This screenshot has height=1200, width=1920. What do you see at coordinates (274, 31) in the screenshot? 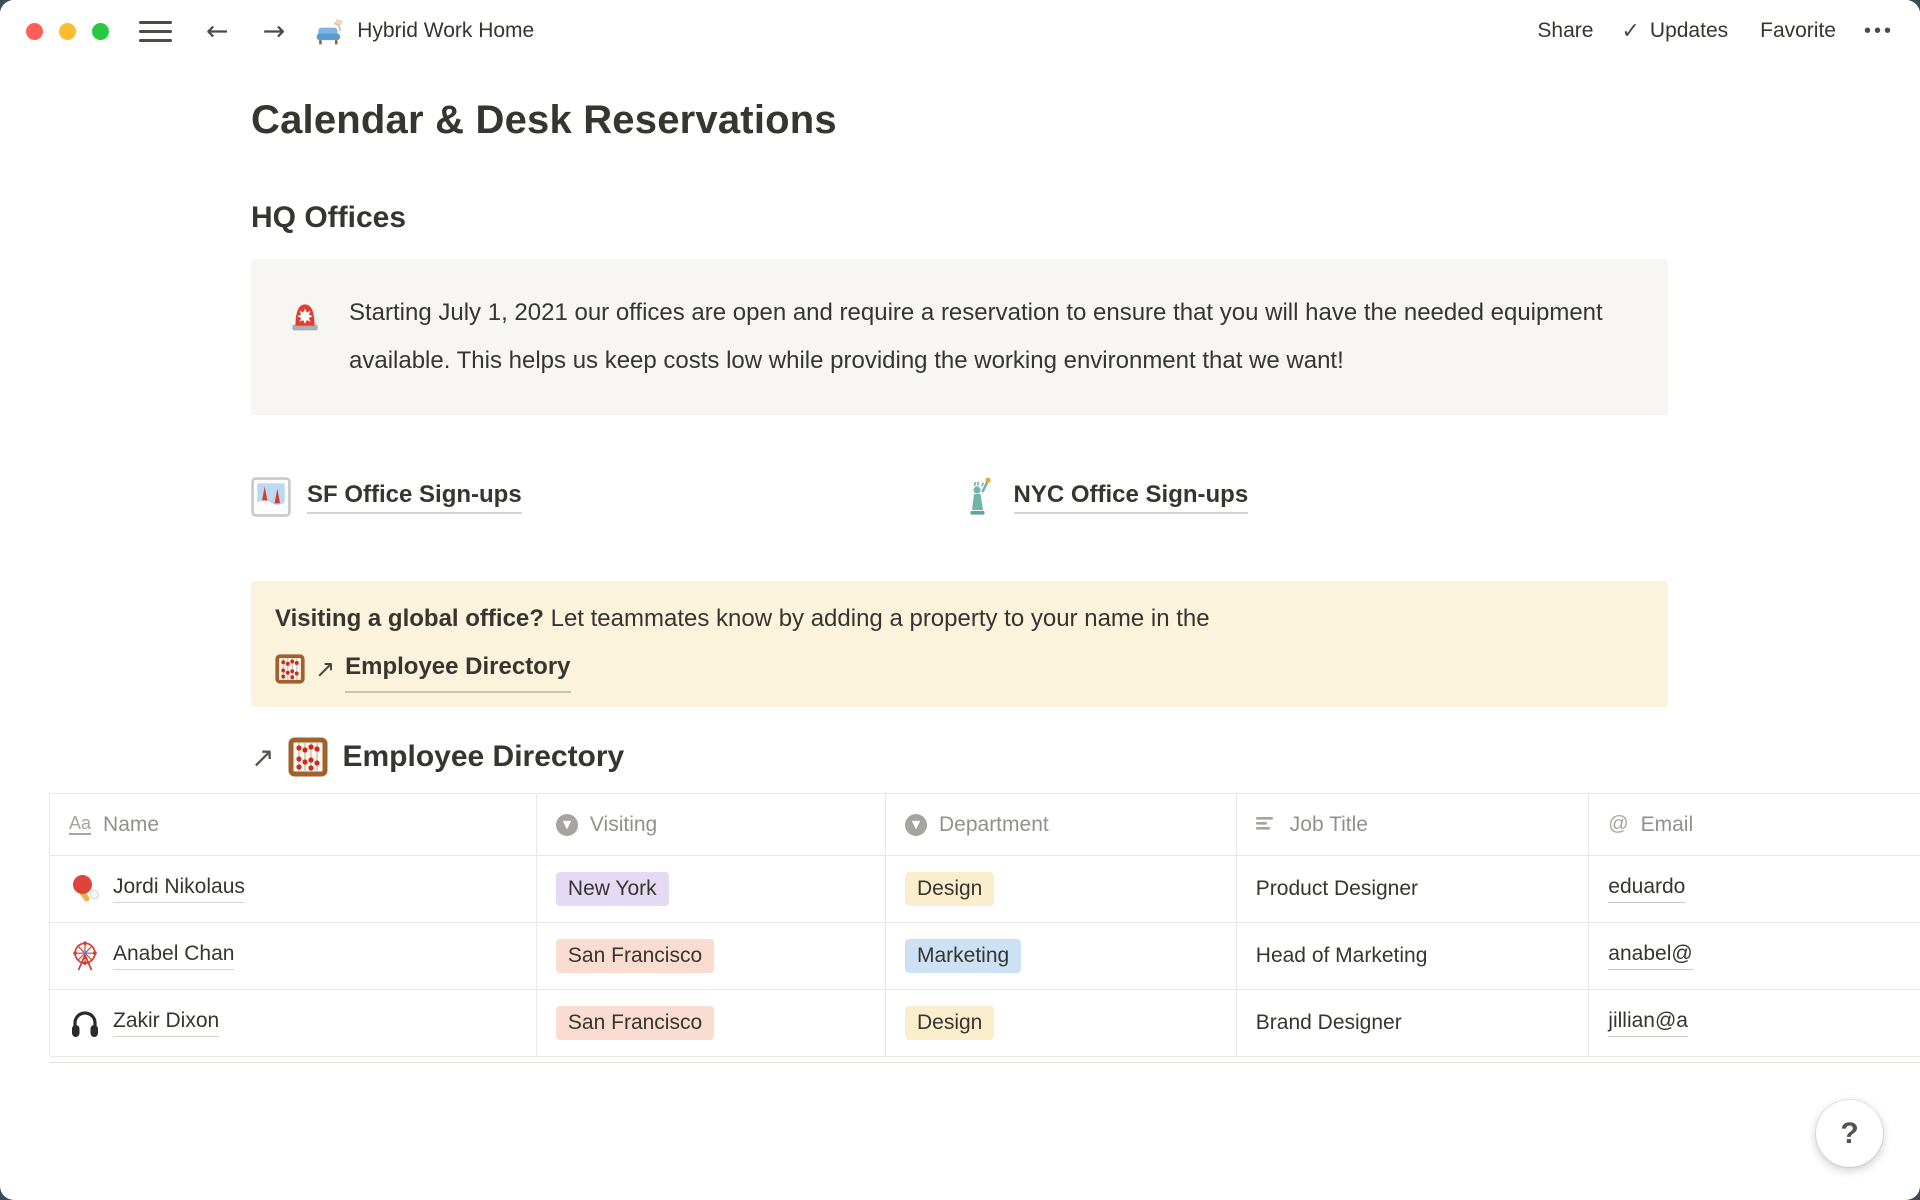
I see `forward-button: →` at bounding box center [274, 31].